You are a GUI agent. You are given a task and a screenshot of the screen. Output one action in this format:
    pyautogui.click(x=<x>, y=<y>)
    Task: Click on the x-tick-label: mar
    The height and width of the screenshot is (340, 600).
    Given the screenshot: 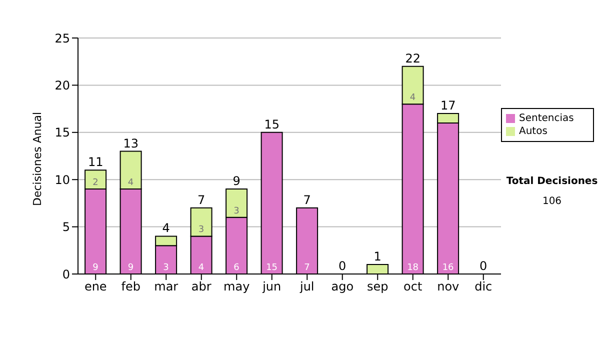 What is the action you would take?
    pyautogui.click(x=166, y=287)
    